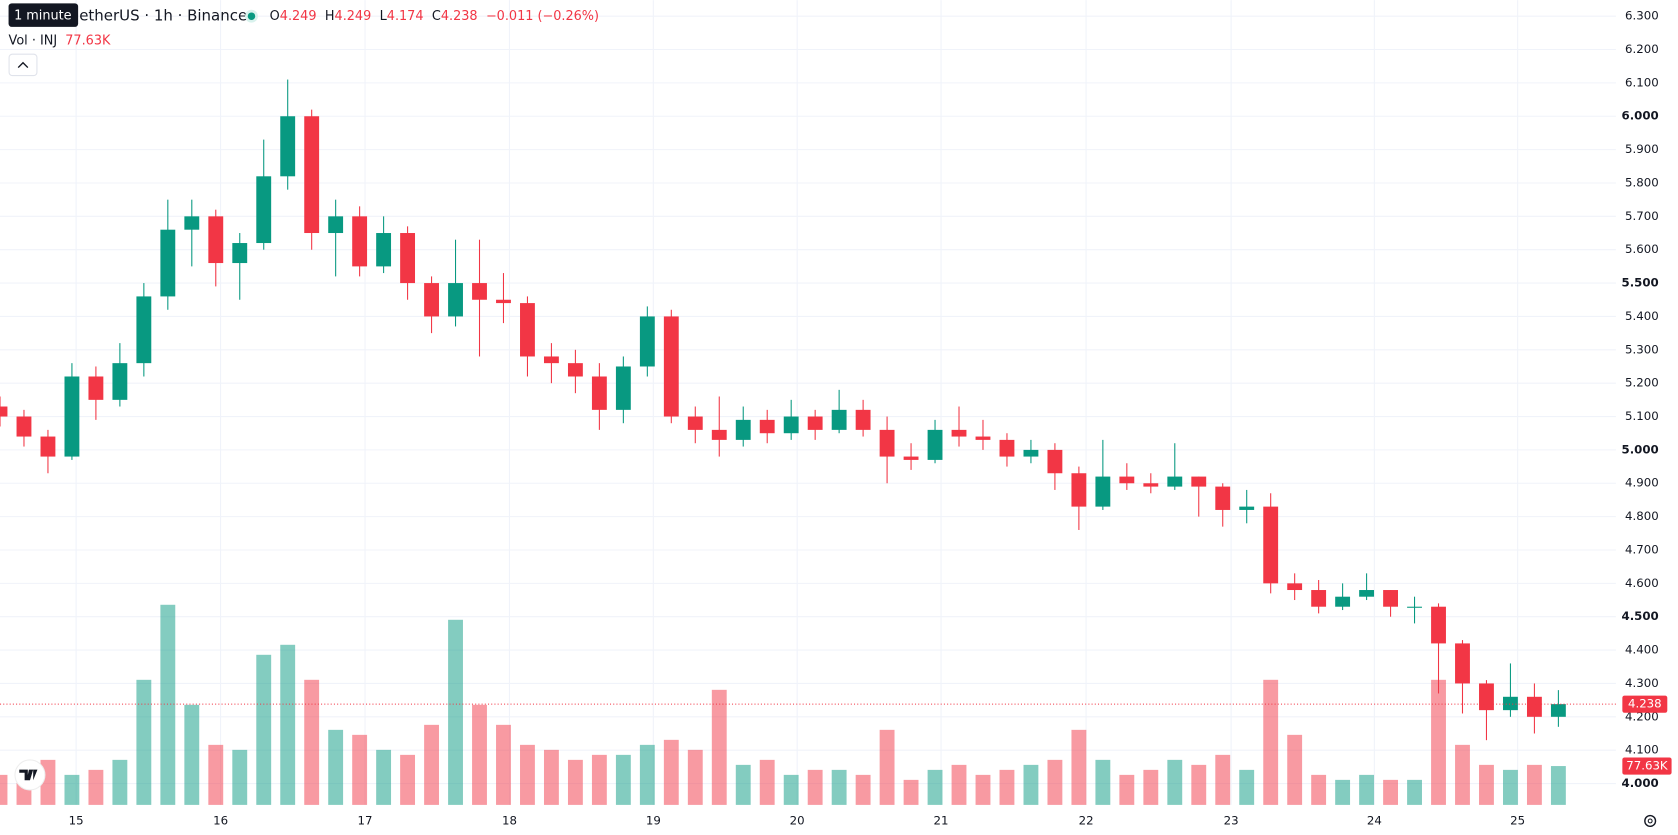 This screenshot has height=835, width=1678. I want to click on symbol: etherUS · 1h · Binance, so click(163, 16).